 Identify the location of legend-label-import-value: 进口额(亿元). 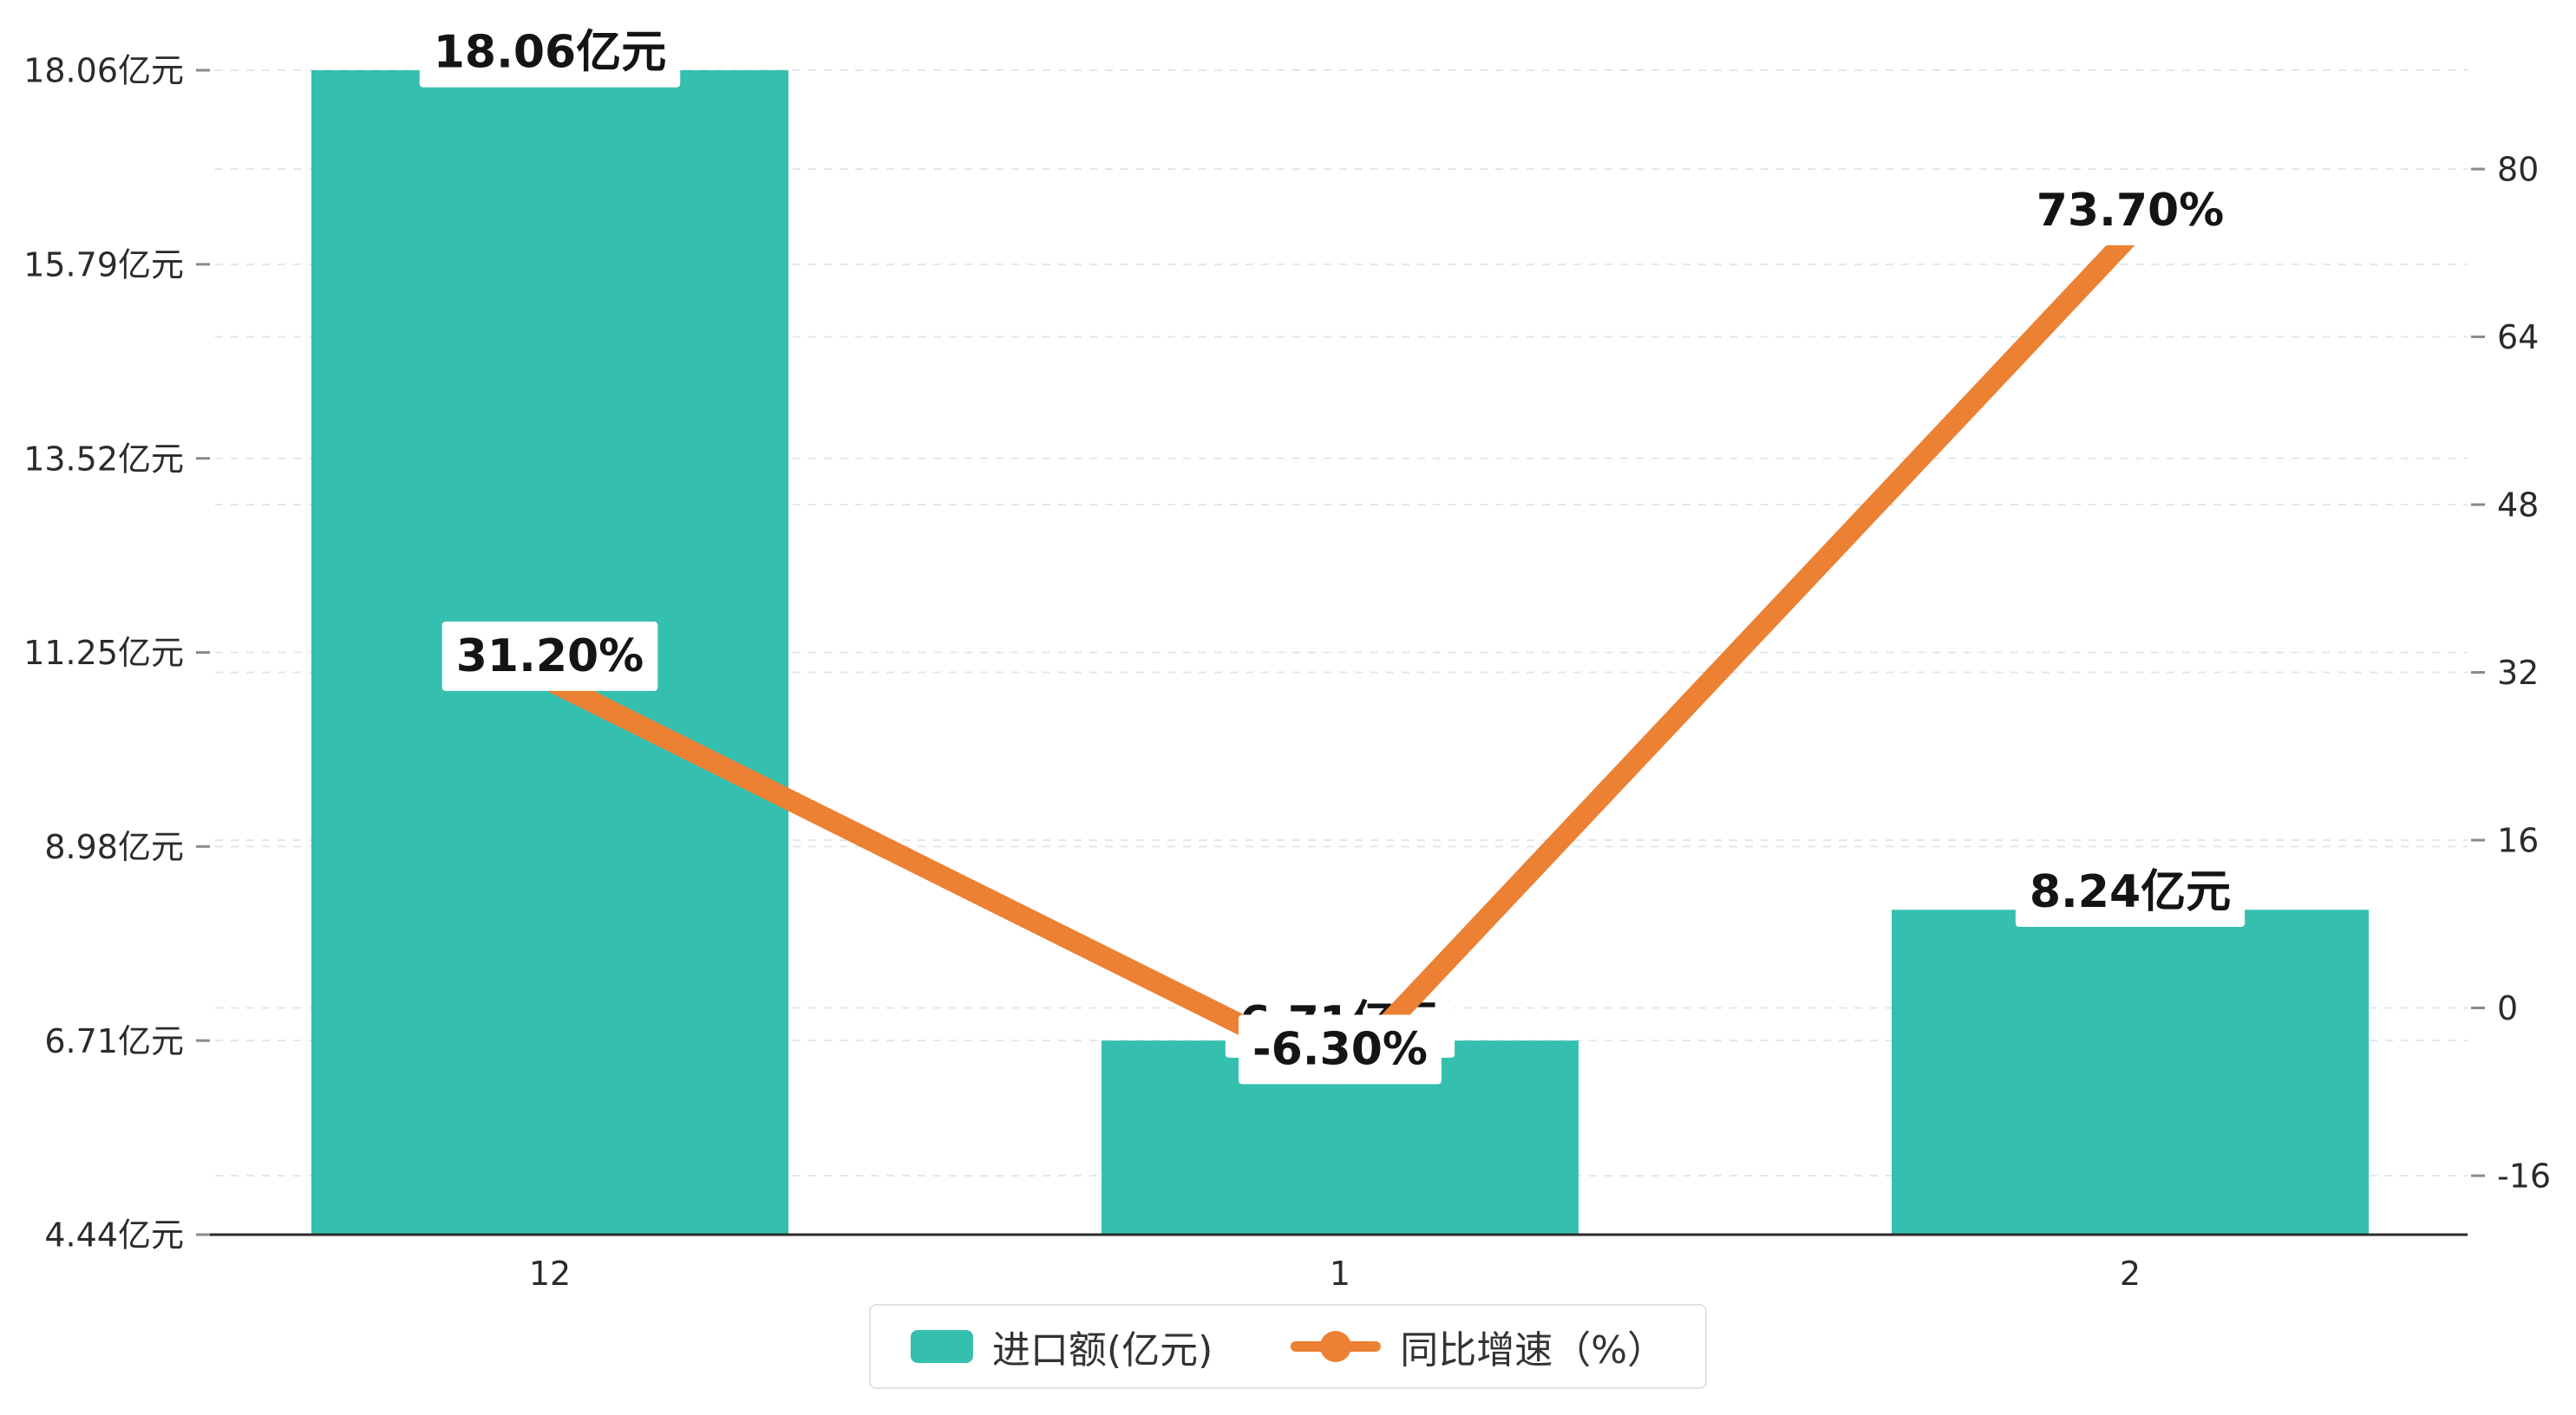
(1102, 1350).